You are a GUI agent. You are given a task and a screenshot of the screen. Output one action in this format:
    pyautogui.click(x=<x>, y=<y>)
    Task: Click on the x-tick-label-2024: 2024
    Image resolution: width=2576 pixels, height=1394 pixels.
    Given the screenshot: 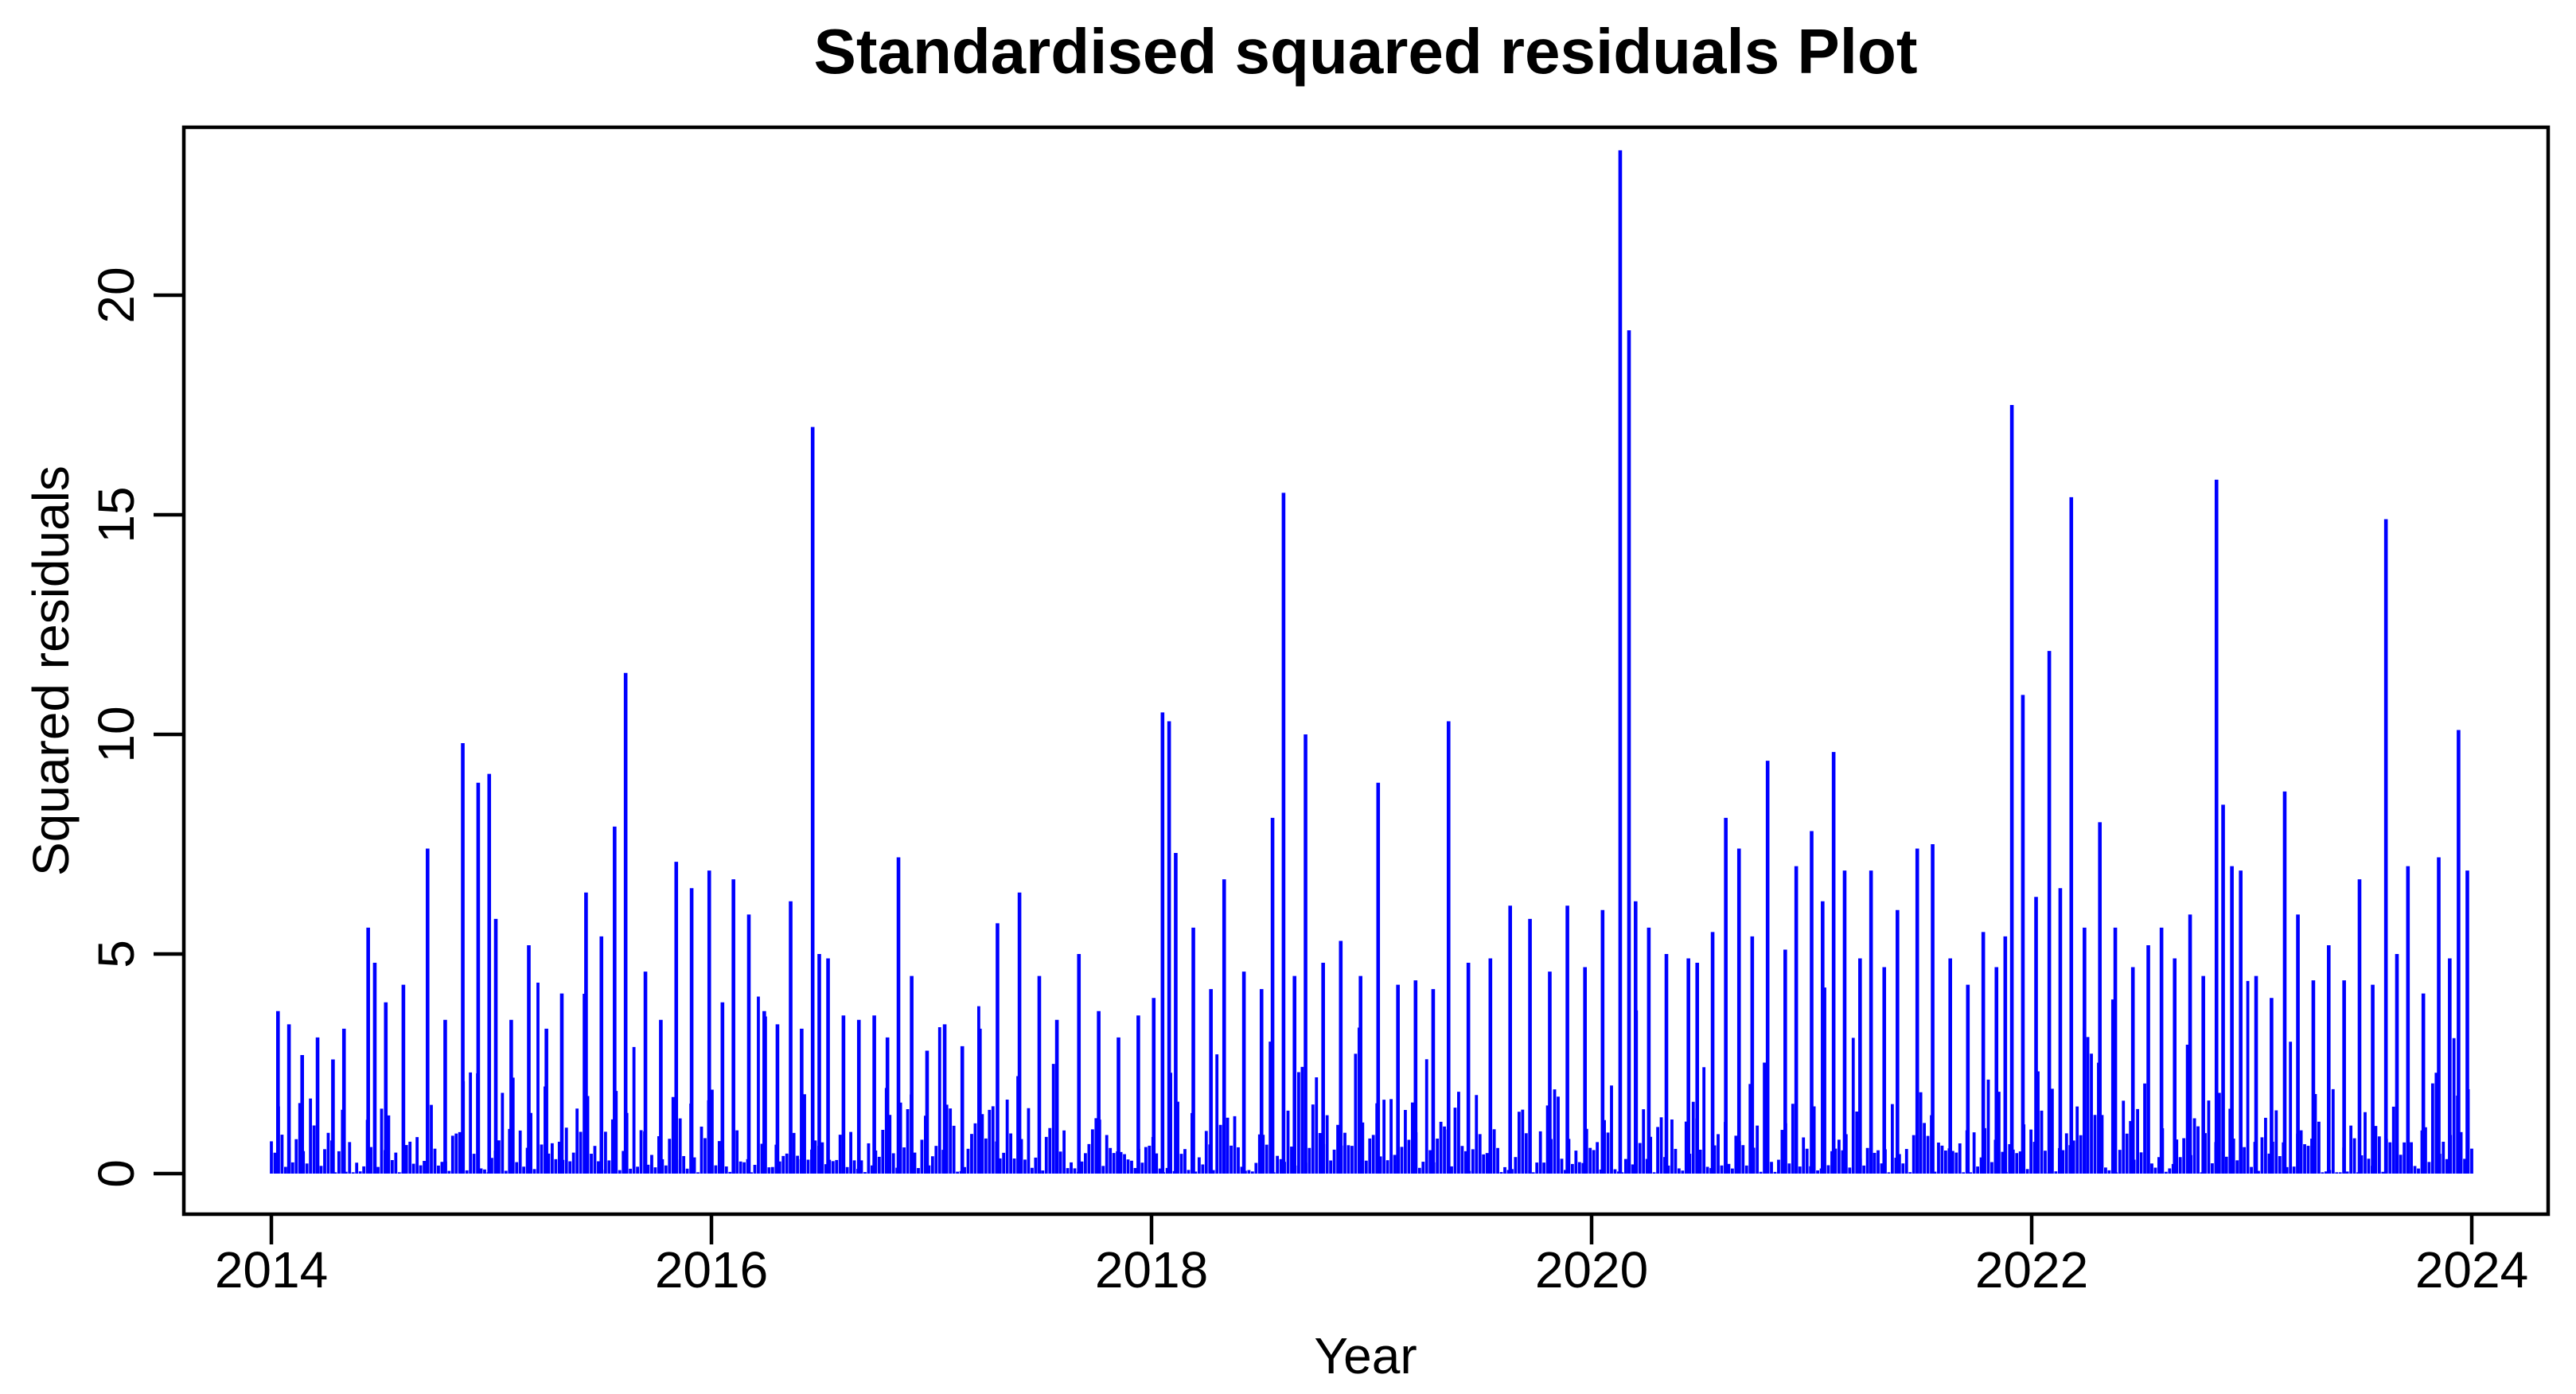 What is the action you would take?
    pyautogui.click(x=2471, y=1270)
    